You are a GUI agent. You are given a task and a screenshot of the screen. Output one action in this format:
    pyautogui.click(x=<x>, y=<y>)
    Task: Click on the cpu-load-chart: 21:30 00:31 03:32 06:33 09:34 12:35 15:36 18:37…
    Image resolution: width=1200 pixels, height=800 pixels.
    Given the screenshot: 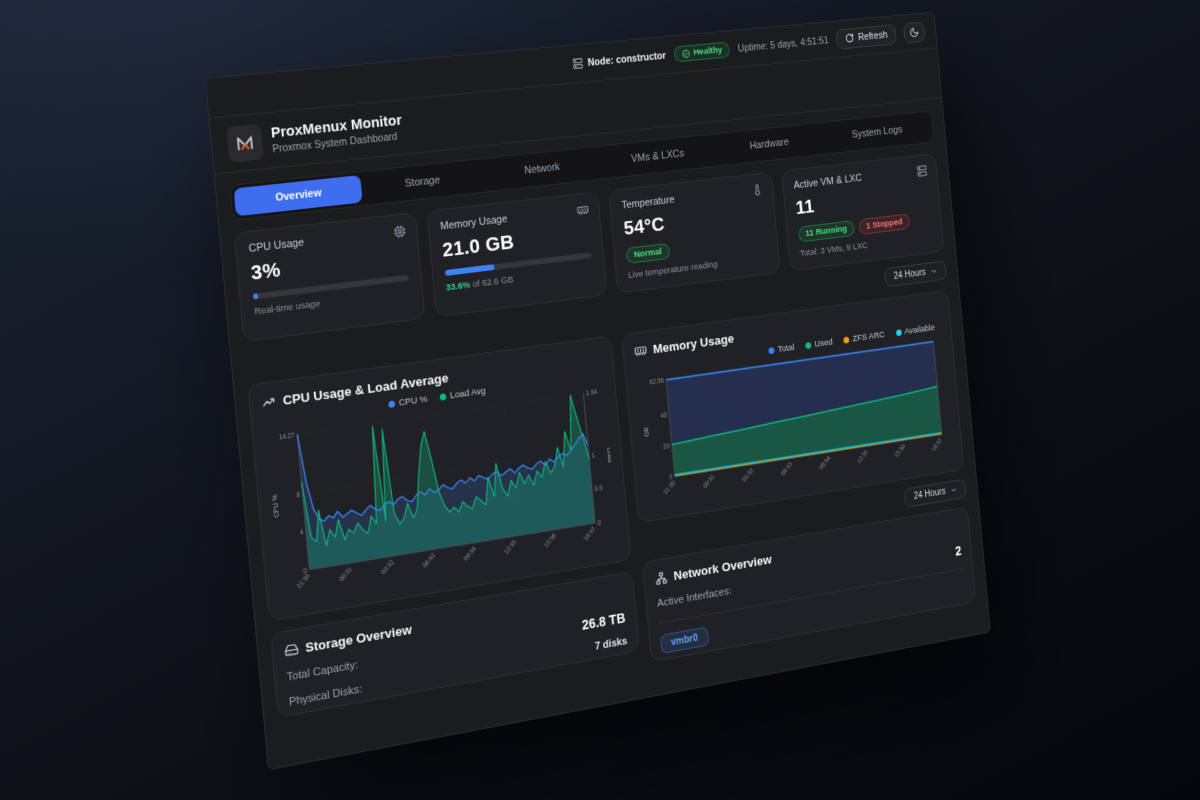 What is the action you would take?
    pyautogui.click(x=443, y=489)
    